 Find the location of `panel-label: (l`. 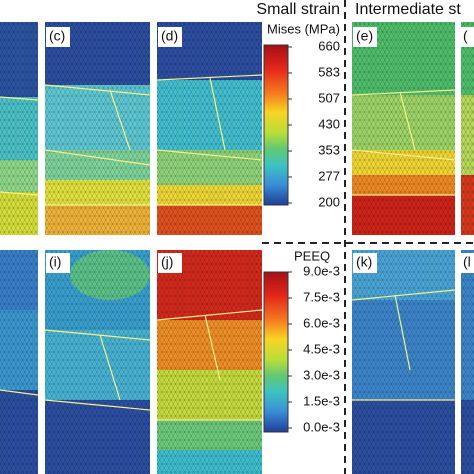

panel-label: (l is located at coordinates (467, 262).